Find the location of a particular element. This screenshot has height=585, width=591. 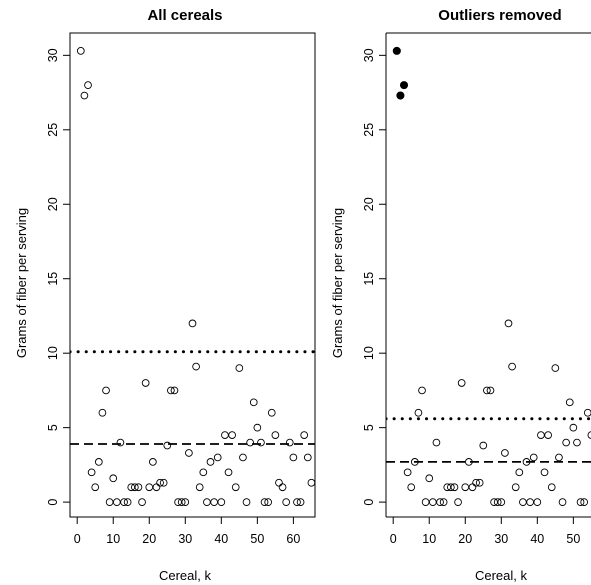

y-tick-label: 25 is located at coordinates (53, 130).